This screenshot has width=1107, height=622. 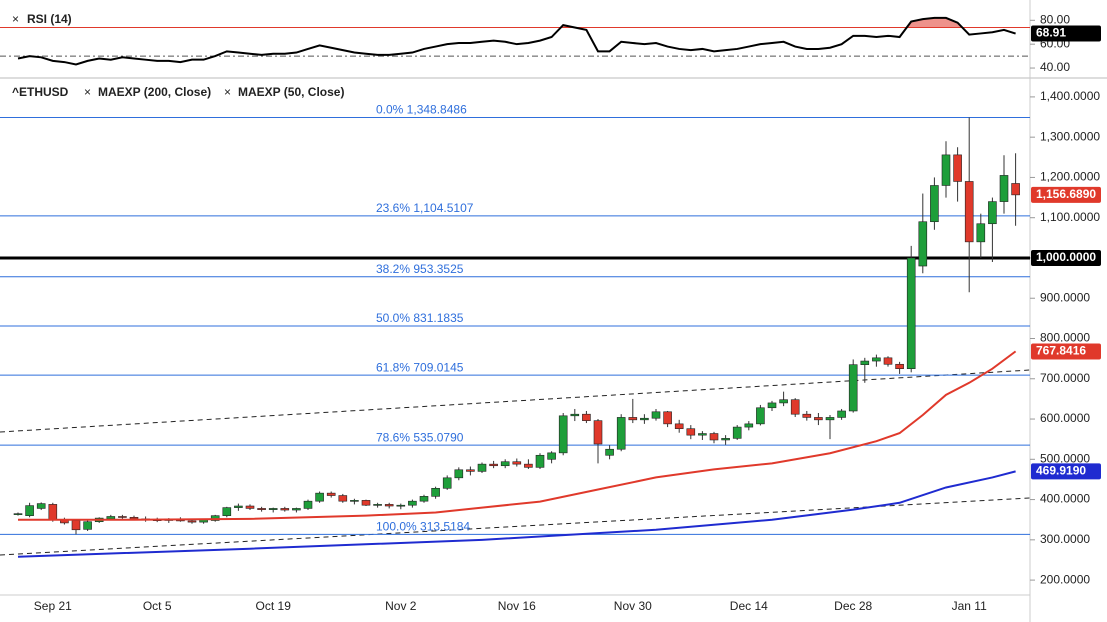 I want to click on y-tick-label: 400.0000, so click(x=1065, y=499).